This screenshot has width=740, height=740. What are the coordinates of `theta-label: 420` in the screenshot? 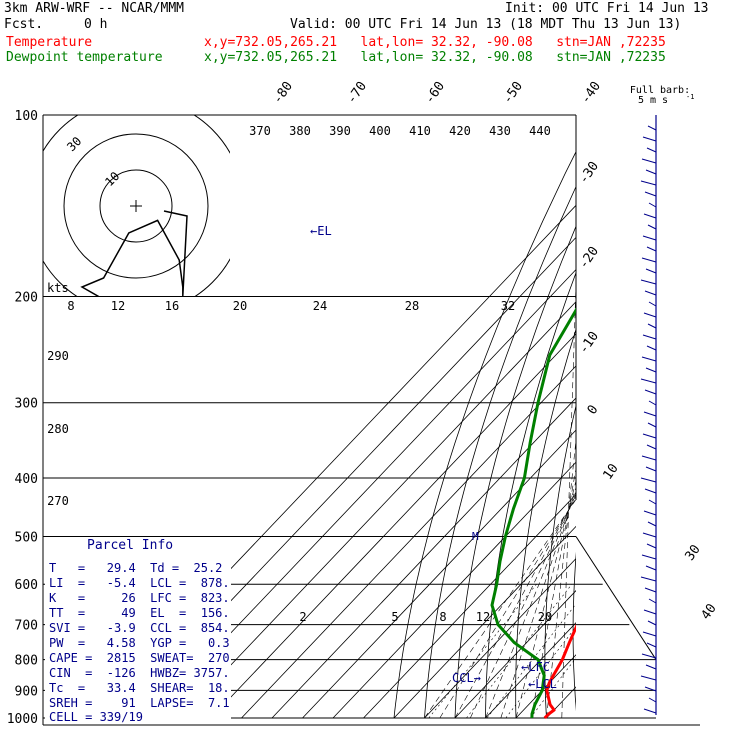 It's located at (460, 131).